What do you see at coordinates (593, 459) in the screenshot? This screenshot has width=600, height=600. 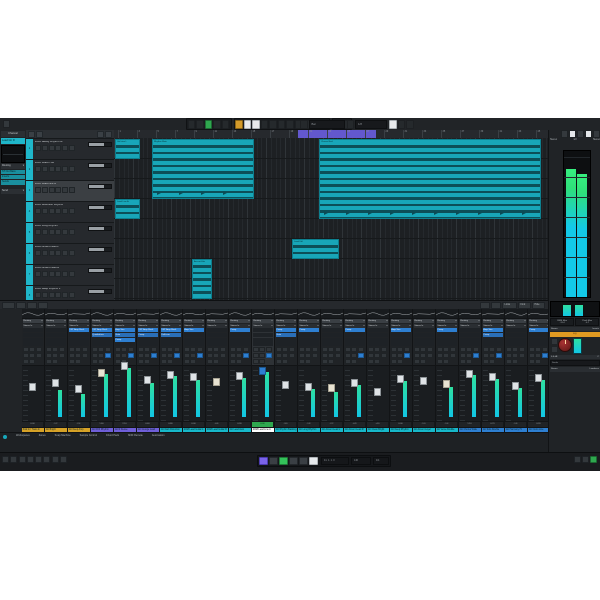 I see `midi-activity-icon` at bounding box center [593, 459].